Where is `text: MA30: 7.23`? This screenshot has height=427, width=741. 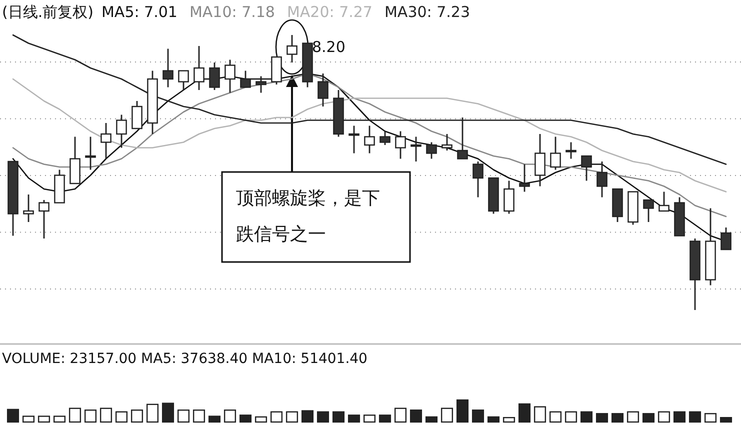 text: MA30: 7.23 is located at coordinates (427, 12).